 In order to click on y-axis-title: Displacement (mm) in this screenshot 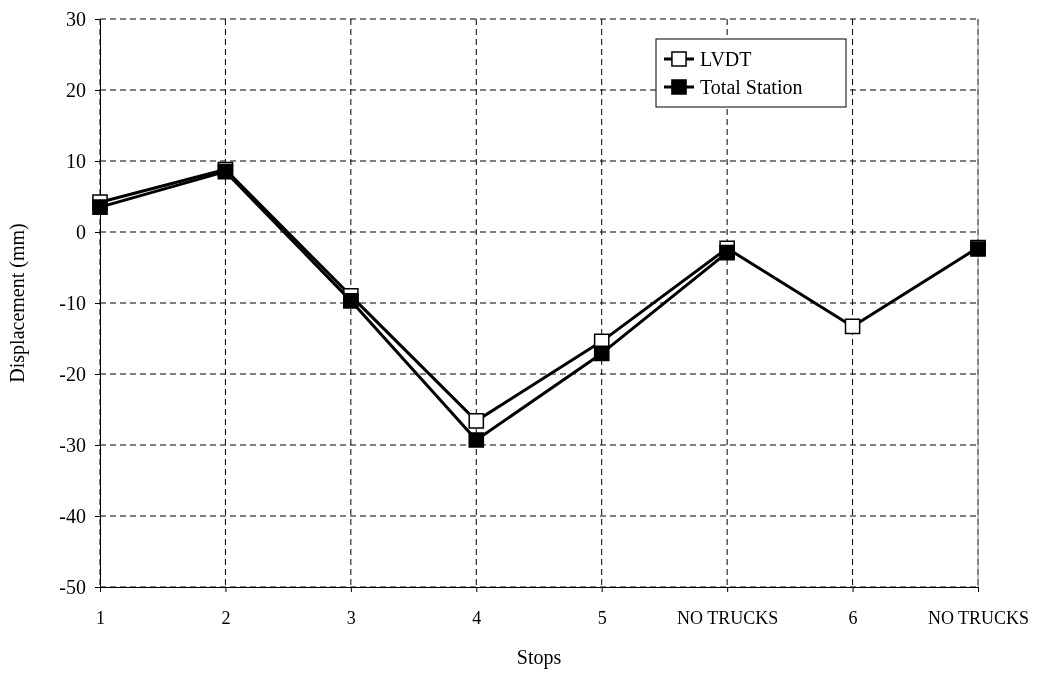, I will do `click(17, 303)`.